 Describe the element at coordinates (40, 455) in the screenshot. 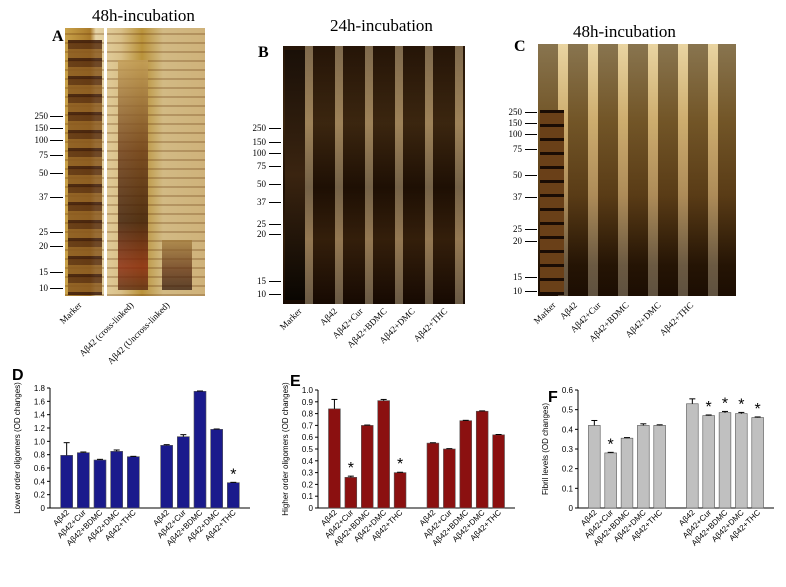

I see `y-tick-label: 0.8` at that location.